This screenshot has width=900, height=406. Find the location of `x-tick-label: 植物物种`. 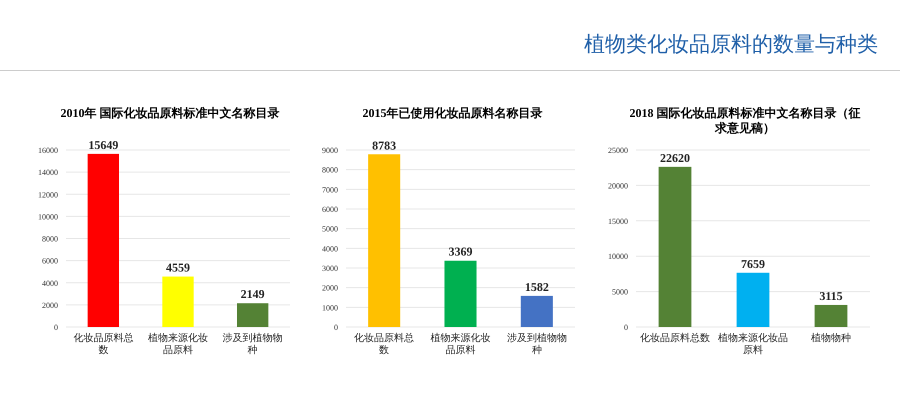

x-tick-label: 植物物种 is located at coordinates (831, 338).